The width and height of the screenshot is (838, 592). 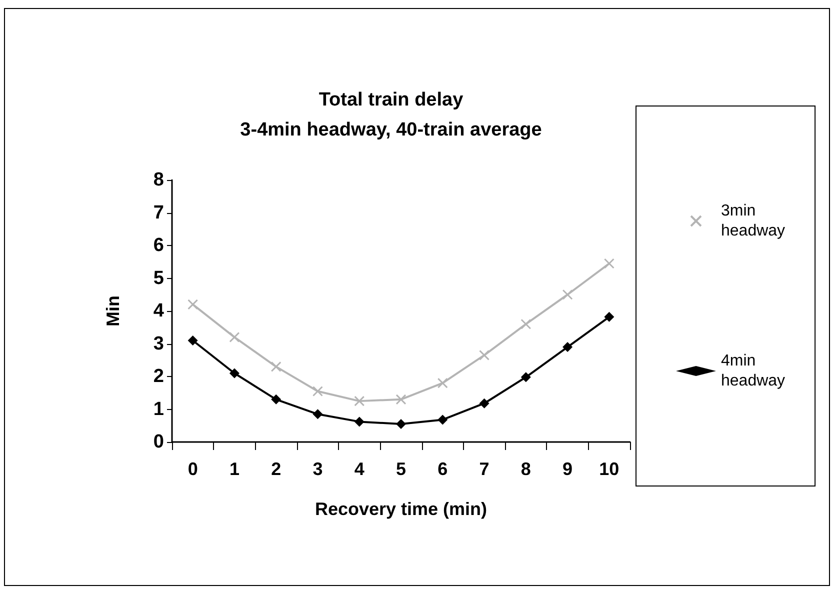 I want to click on legend-label: 4min headway, so click(x=753, y=371).